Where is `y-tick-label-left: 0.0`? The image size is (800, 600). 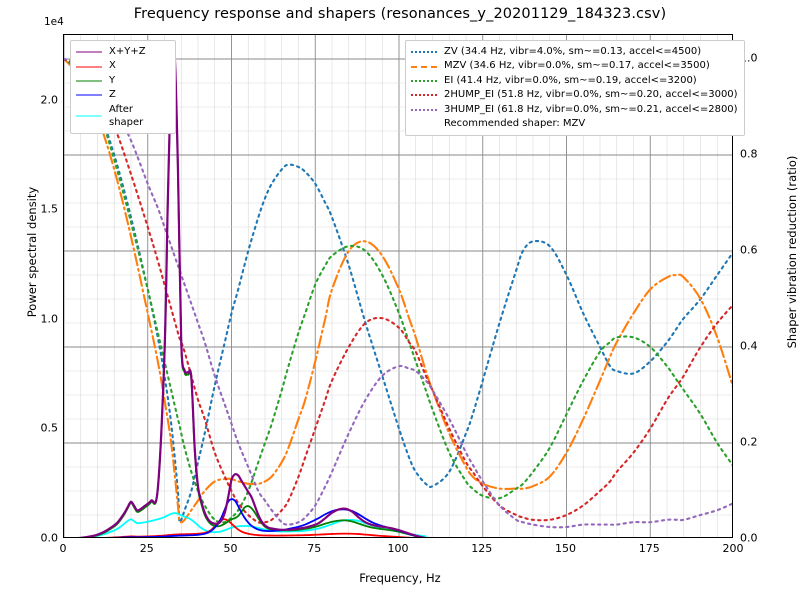
y-tick-label-left: 0.0 is located at coordinates (49, 538).